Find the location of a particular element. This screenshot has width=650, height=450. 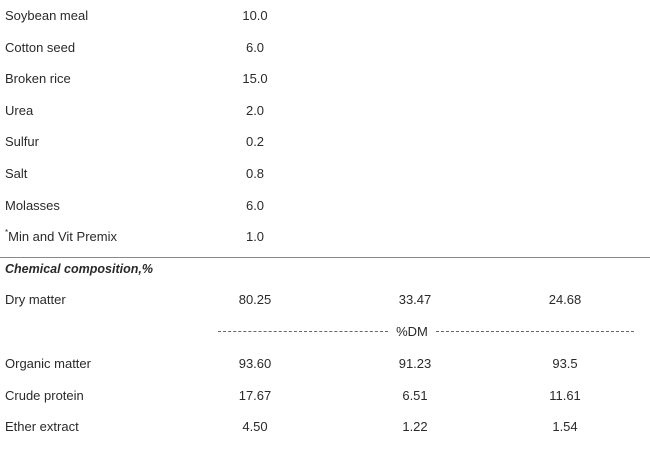

section-title: Chemical composition,% is located at coordinates (79, 269).